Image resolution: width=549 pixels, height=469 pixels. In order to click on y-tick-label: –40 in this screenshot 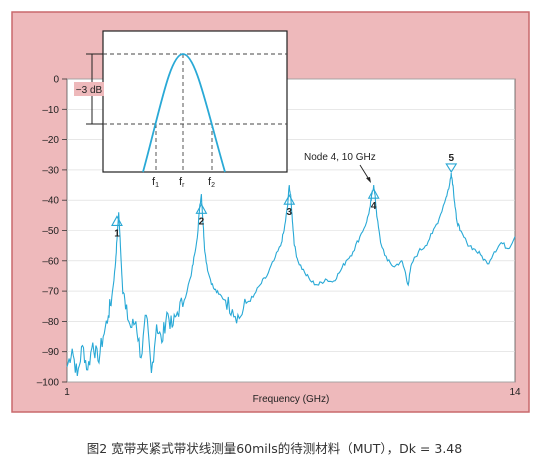, I will do `click(50, 201)`.